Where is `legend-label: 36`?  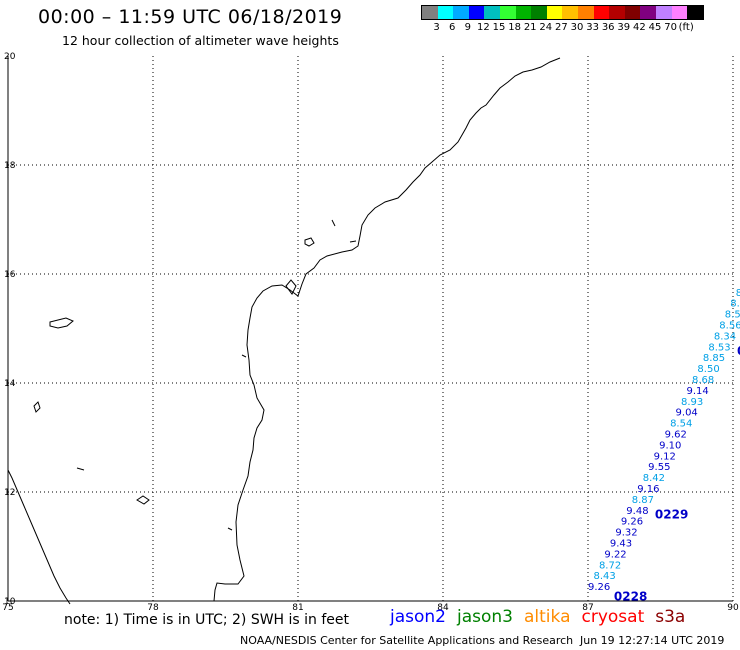
legend-label: 36 is located at coordinates (608, 27).